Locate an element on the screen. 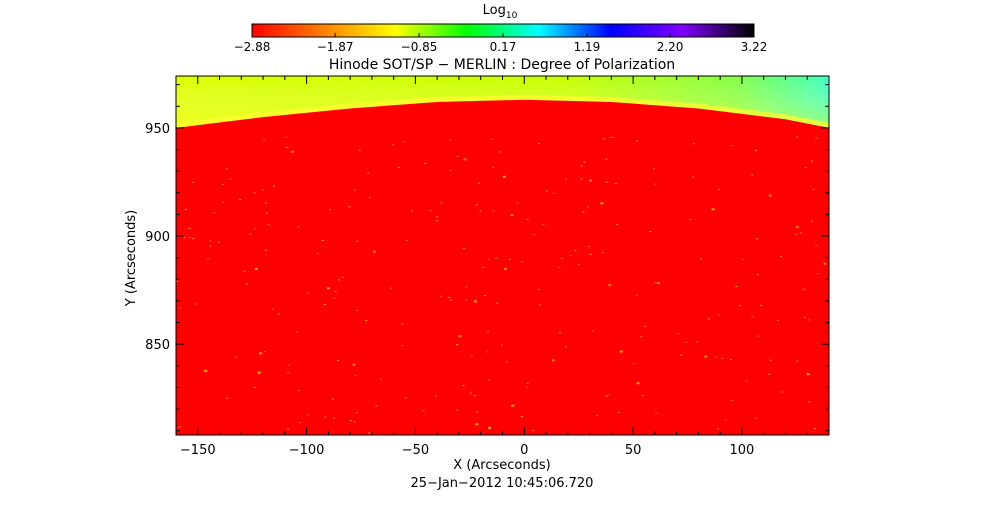 Image resolution: width=1005 pixels, height=512 pixels. x-tick-label: 50 is located at coordinates (633, 450).